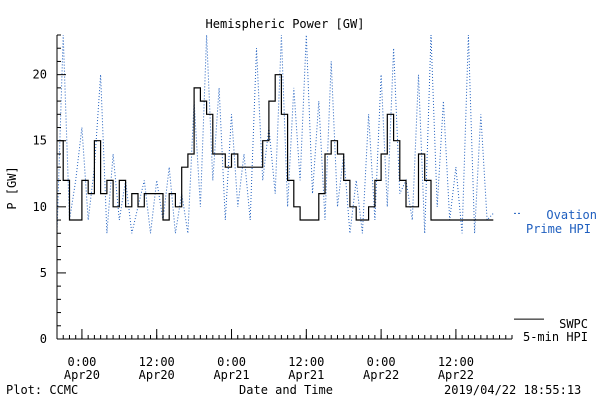 The width and height of the screenshot is (600, 400). Describe the element at coordinates (571, 215) in the screenshot. I see `legend-ovation-line1: Ovation` at that location.